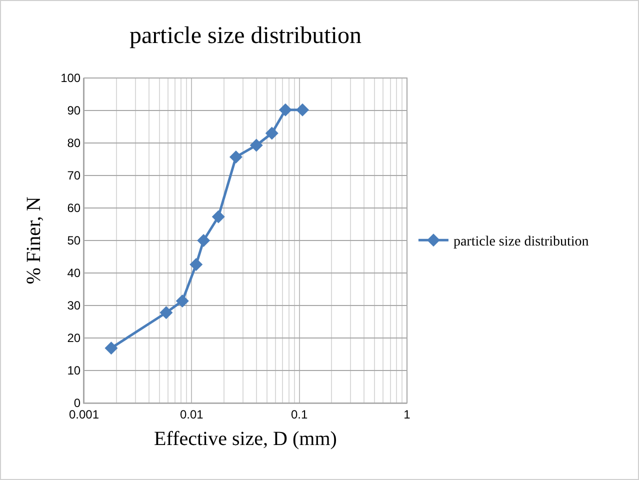  I want to click on x-axis-title: Effective size, D (mm), so click(245, 439).